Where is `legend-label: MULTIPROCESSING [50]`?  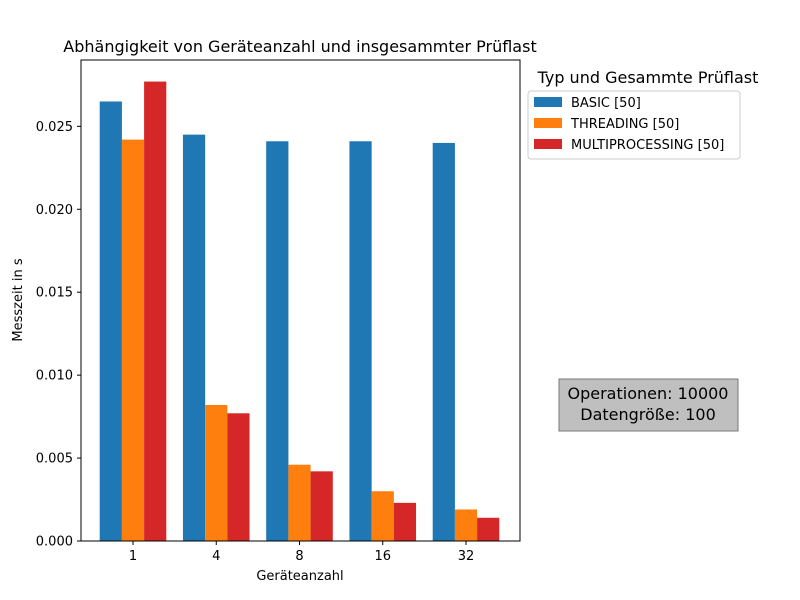 legend-label: MULTIPROCESSING [50] is located at coordinates (647, 145).